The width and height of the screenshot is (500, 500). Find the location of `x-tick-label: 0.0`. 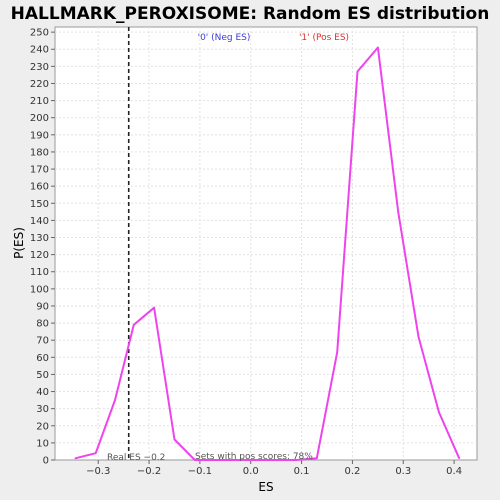

x-tick-label: 0.0 is located at coordinates (251, 471).